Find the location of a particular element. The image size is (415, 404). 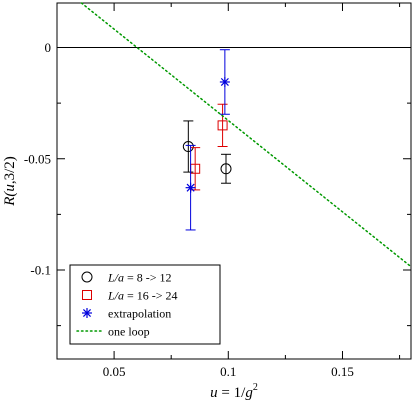

error-bar-s0-p1 is located at coordinates (226, 168).